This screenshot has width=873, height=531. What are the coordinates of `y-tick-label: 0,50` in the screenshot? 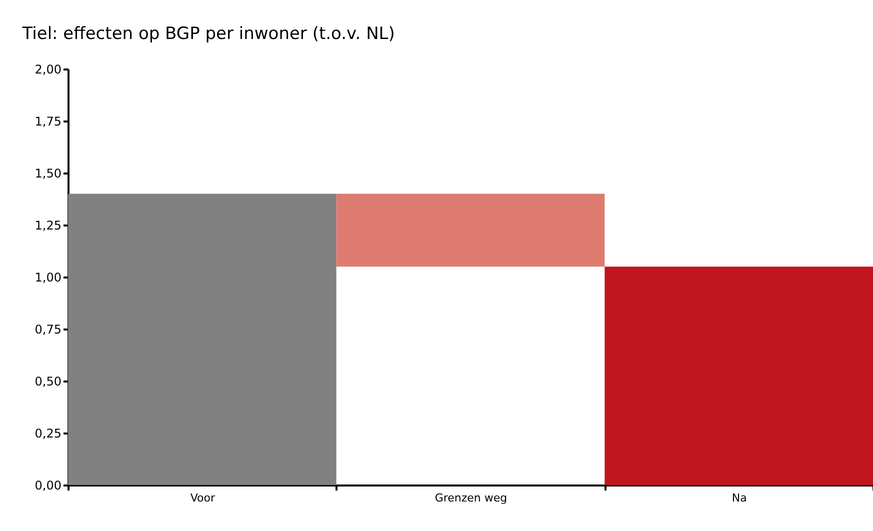 It's located at (48, 381).